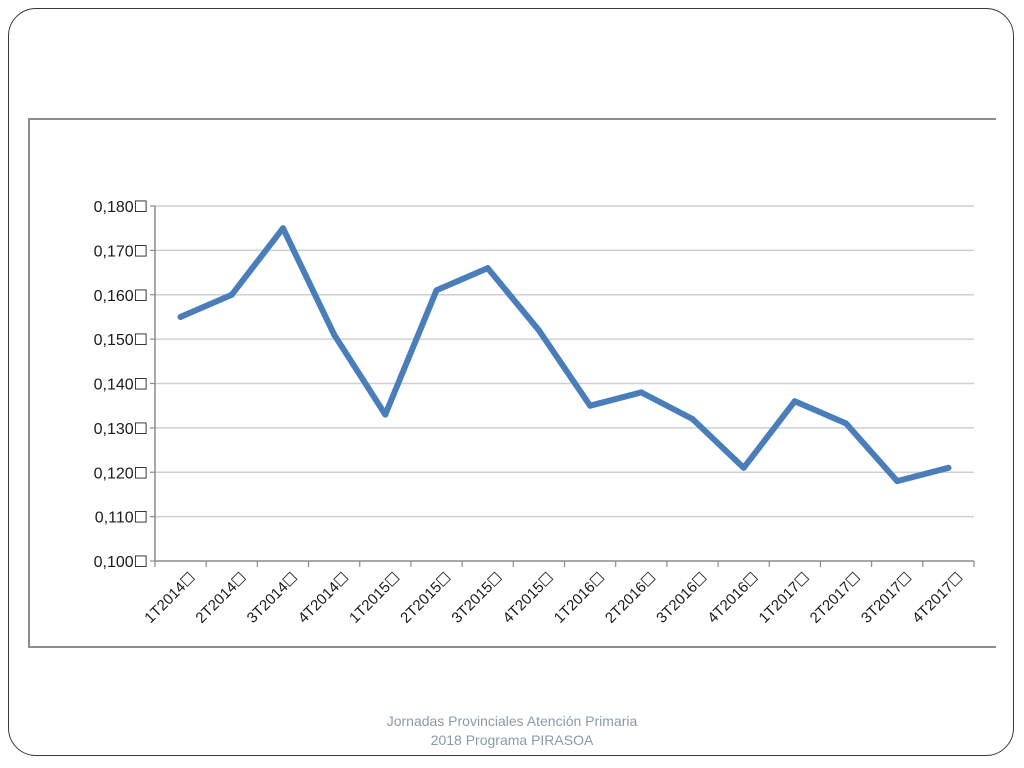 The width and height of the screenshot is (1024, 768). Describe the element at coordinates (121, 429) in the screenshot. I see `y-tick-label: 0,130☐` at that location.